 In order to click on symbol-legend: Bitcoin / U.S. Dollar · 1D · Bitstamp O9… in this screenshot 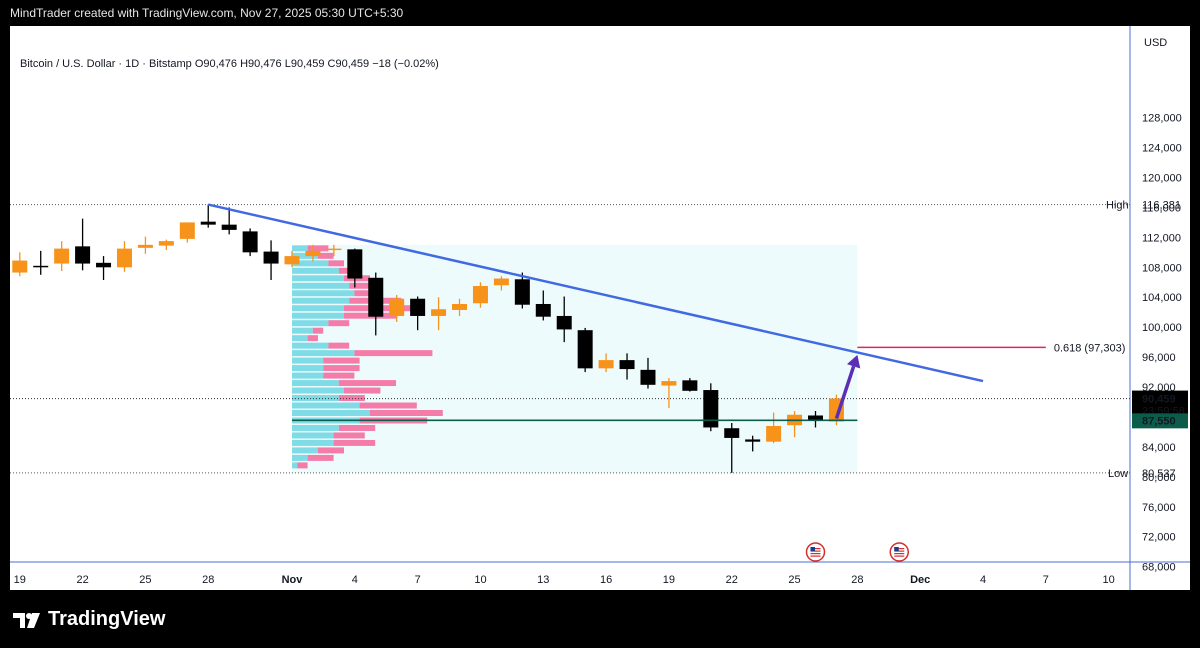, I will do `click(229, 64)`.